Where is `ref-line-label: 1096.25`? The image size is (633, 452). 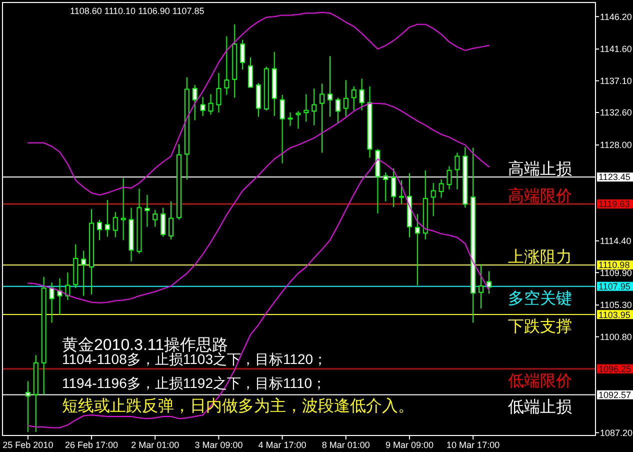 ref-line-label: 1096.25 is located at coordinates (615, 369).